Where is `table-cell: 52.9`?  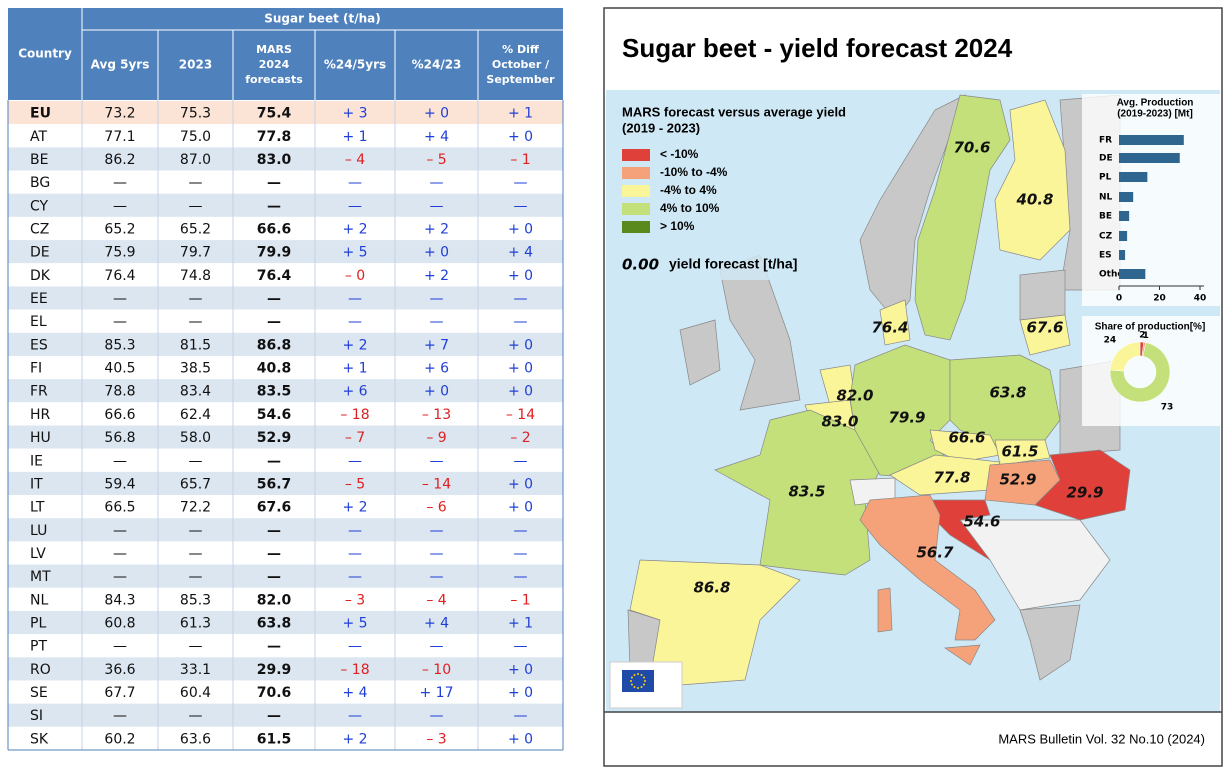
table-cell: 52.9 is located at coordinates (274, 438).